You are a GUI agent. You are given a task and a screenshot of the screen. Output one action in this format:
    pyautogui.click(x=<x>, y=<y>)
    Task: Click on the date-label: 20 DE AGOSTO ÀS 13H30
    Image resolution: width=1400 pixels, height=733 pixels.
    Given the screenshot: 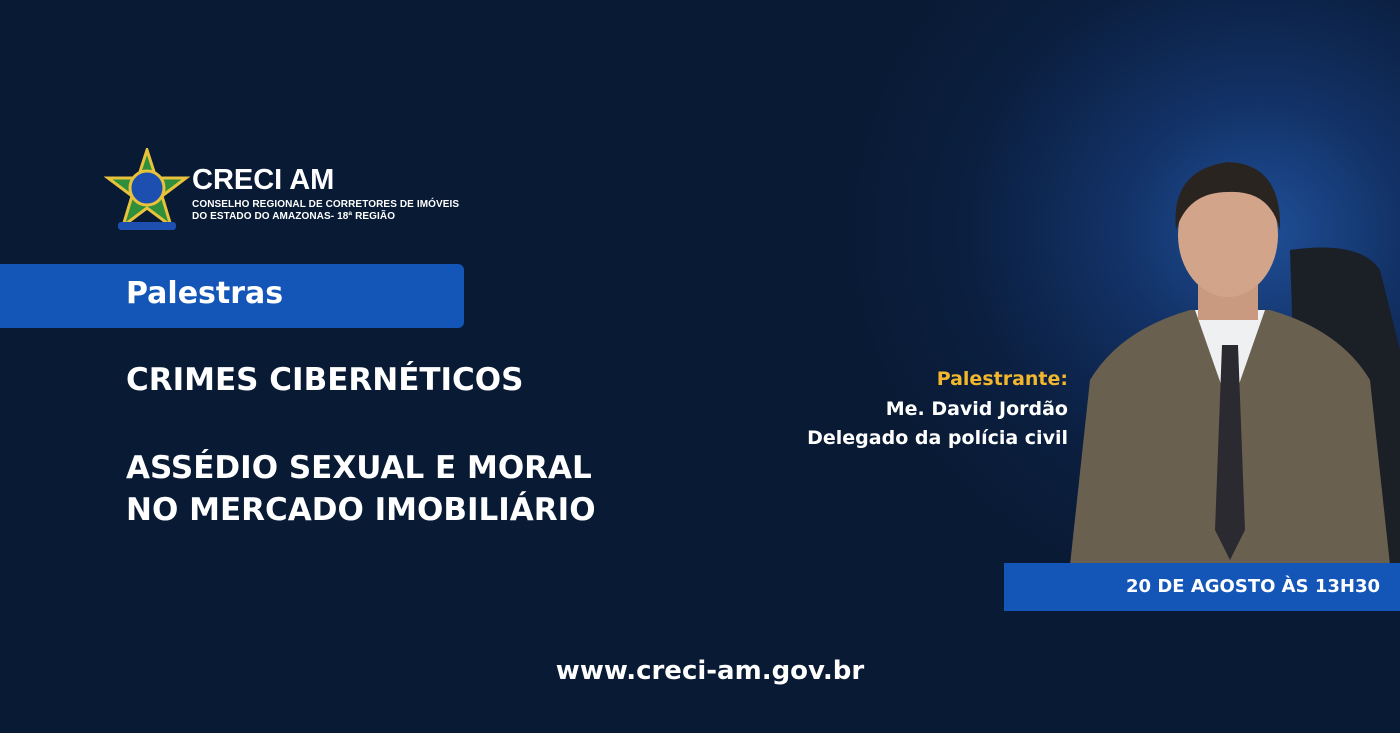 What is the action you would take?
    pyautogui.click(x=1253, y=586)
    